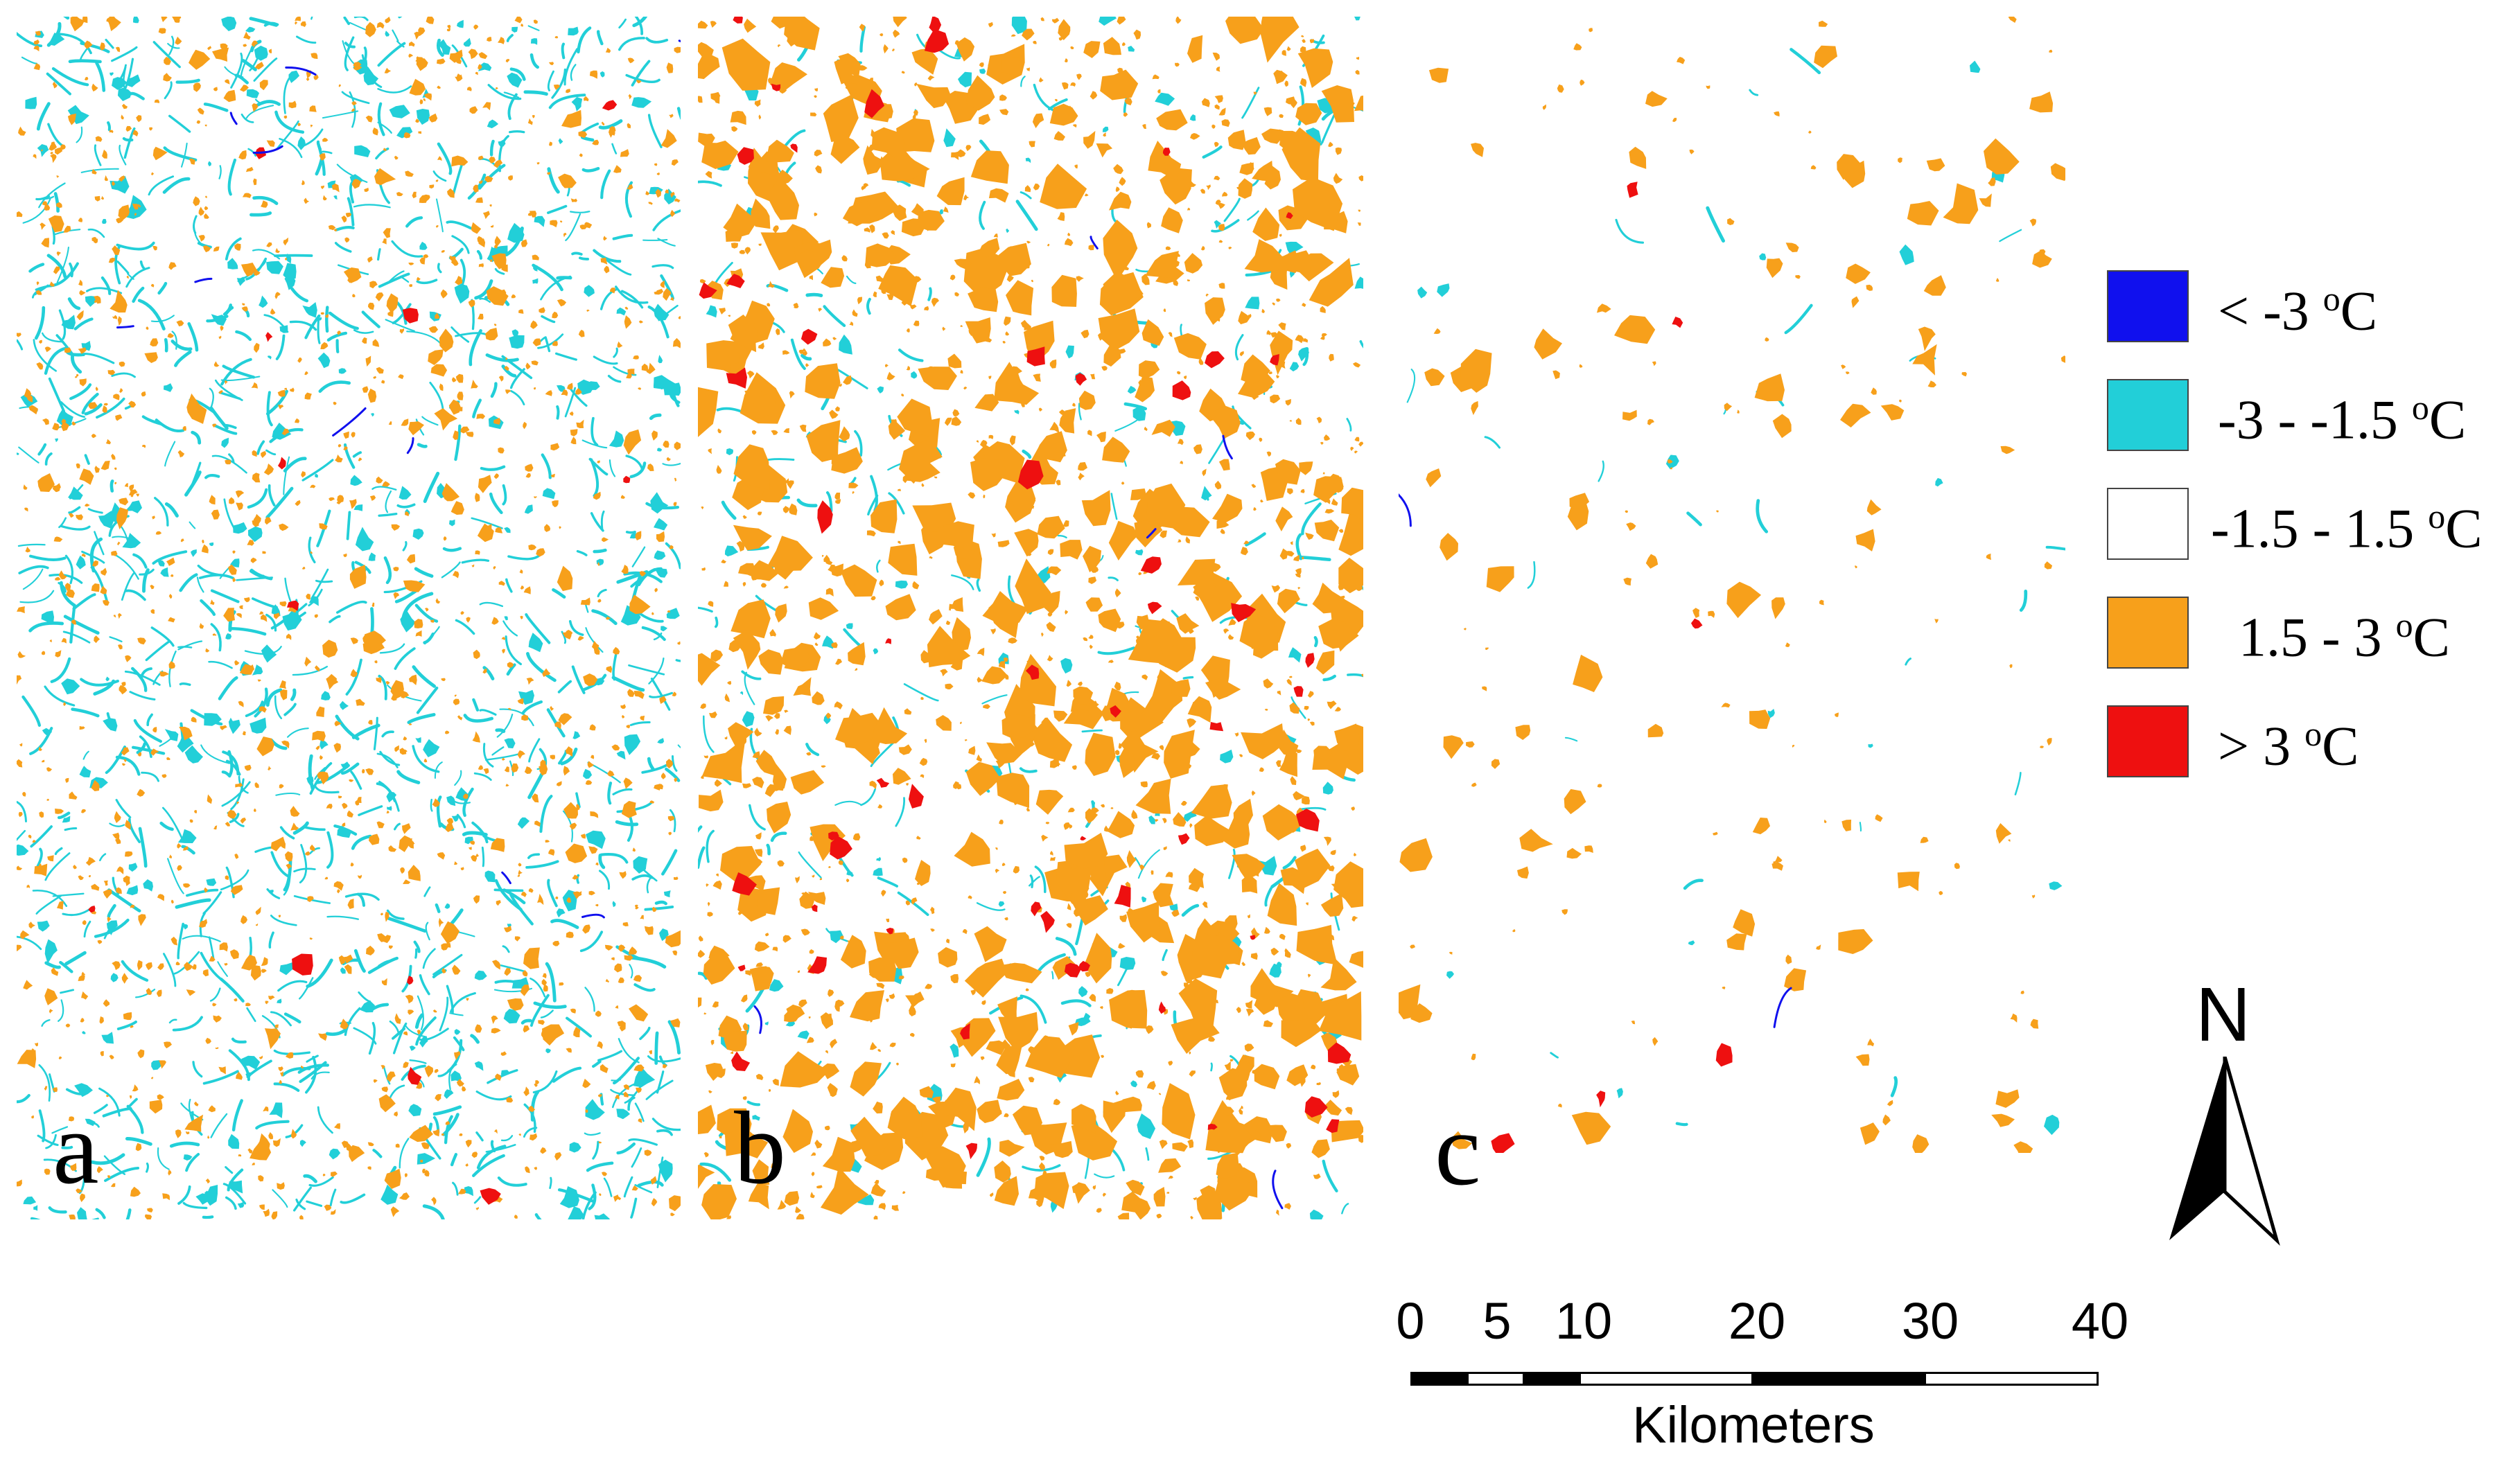  I want to click on scale-segment, so click(1552, 1379).